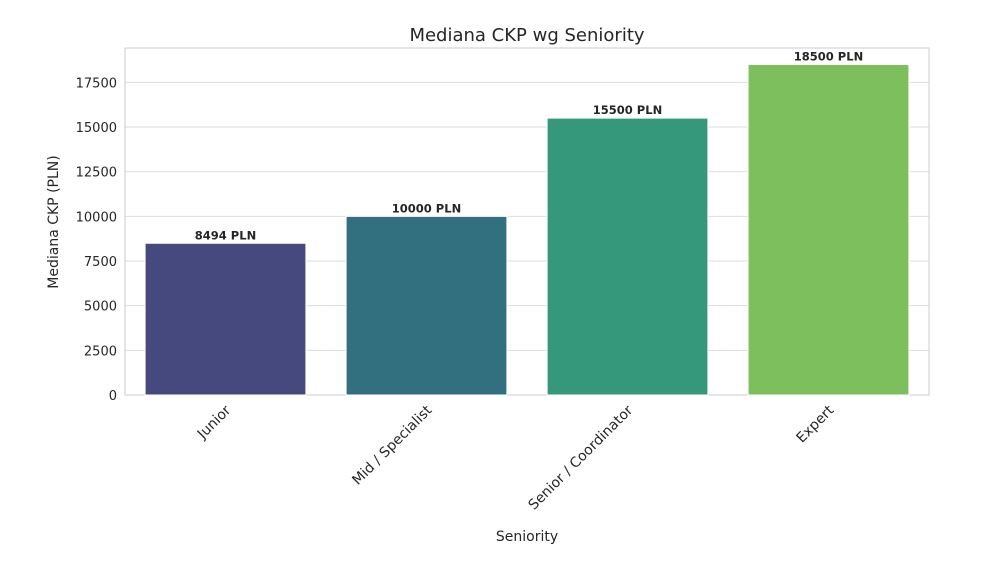 This screenshot has width=990, height=565. I want to click on bar-mid-specialist, so click(426, 305).